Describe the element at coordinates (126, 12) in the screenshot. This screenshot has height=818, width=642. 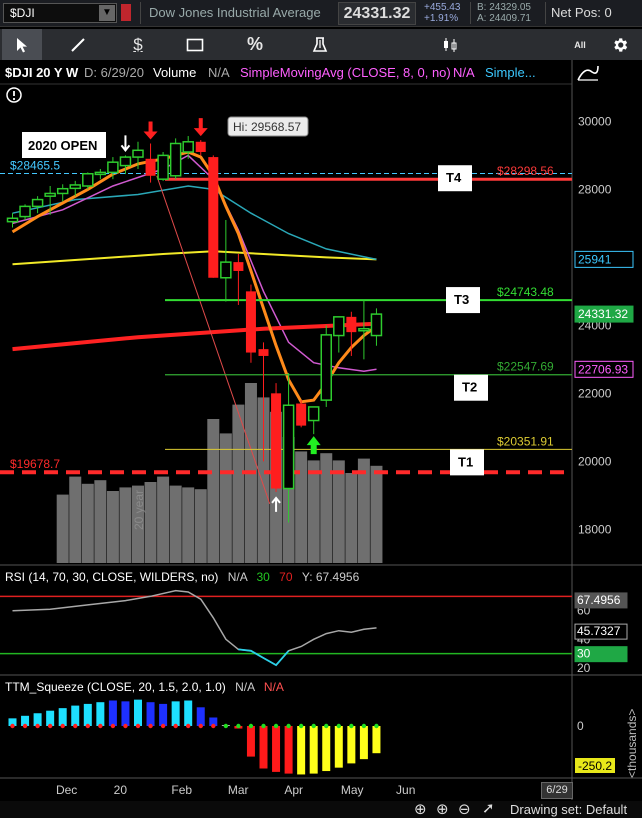
I see `flag-icon` at that location.